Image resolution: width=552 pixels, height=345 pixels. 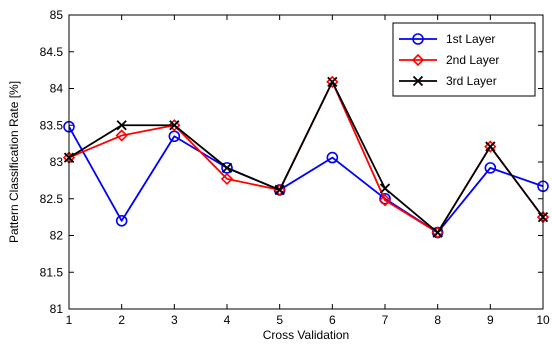 What do you see at coordinates (227, 320) in the screenshot?
I see `x-tick-label: 4` at bounding box center [227, 320].